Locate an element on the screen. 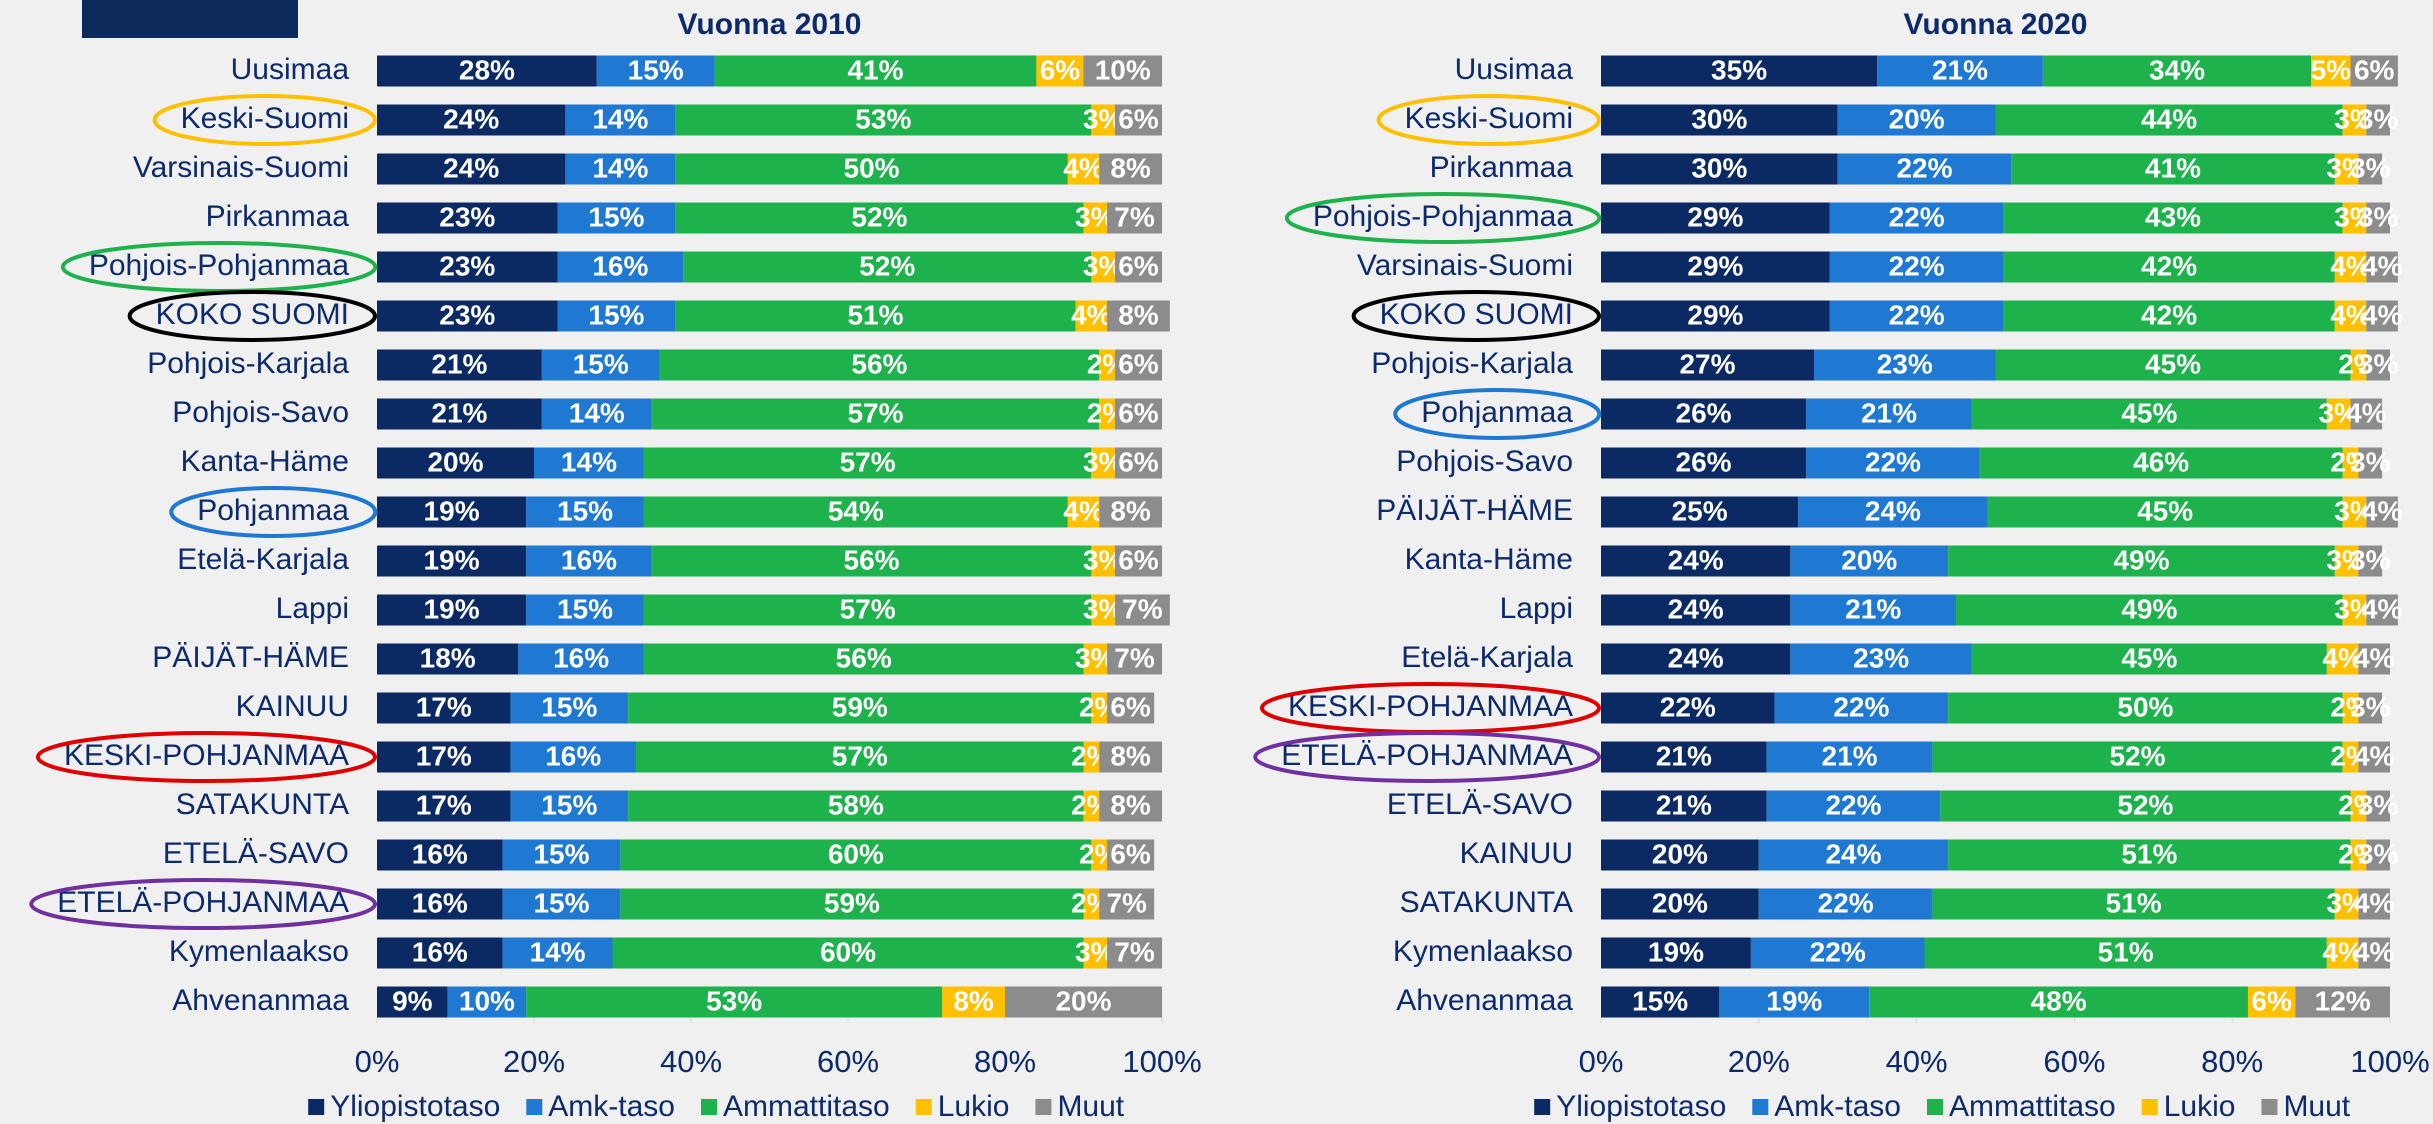 The height and width of the screenshot is (1124, 2433). data-label: 12% is located at coordinates (2343, 1000).